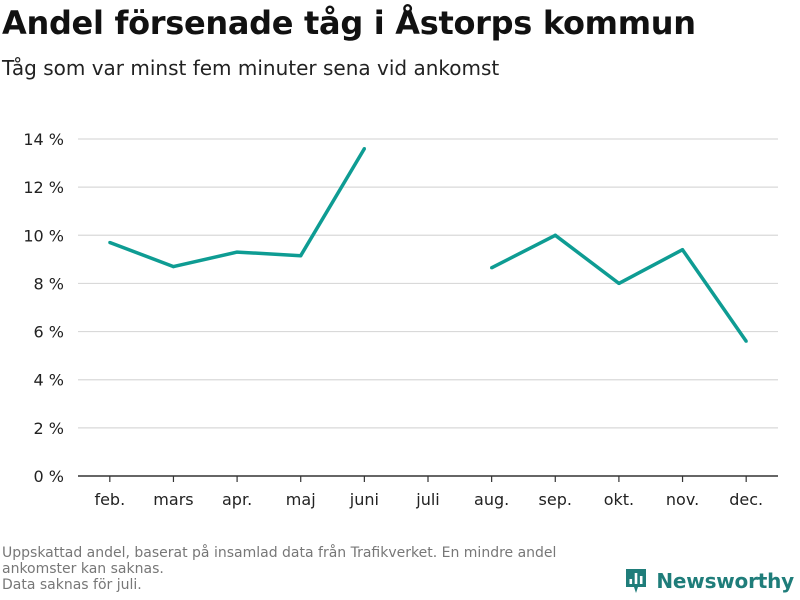  Describe the element at coordinates (43, 308) in the screenshot. I see `y-axis-tick-labels: 0 % 2 % 4 % 6 % 8 % 10 % 12 % 14 %` at that location.